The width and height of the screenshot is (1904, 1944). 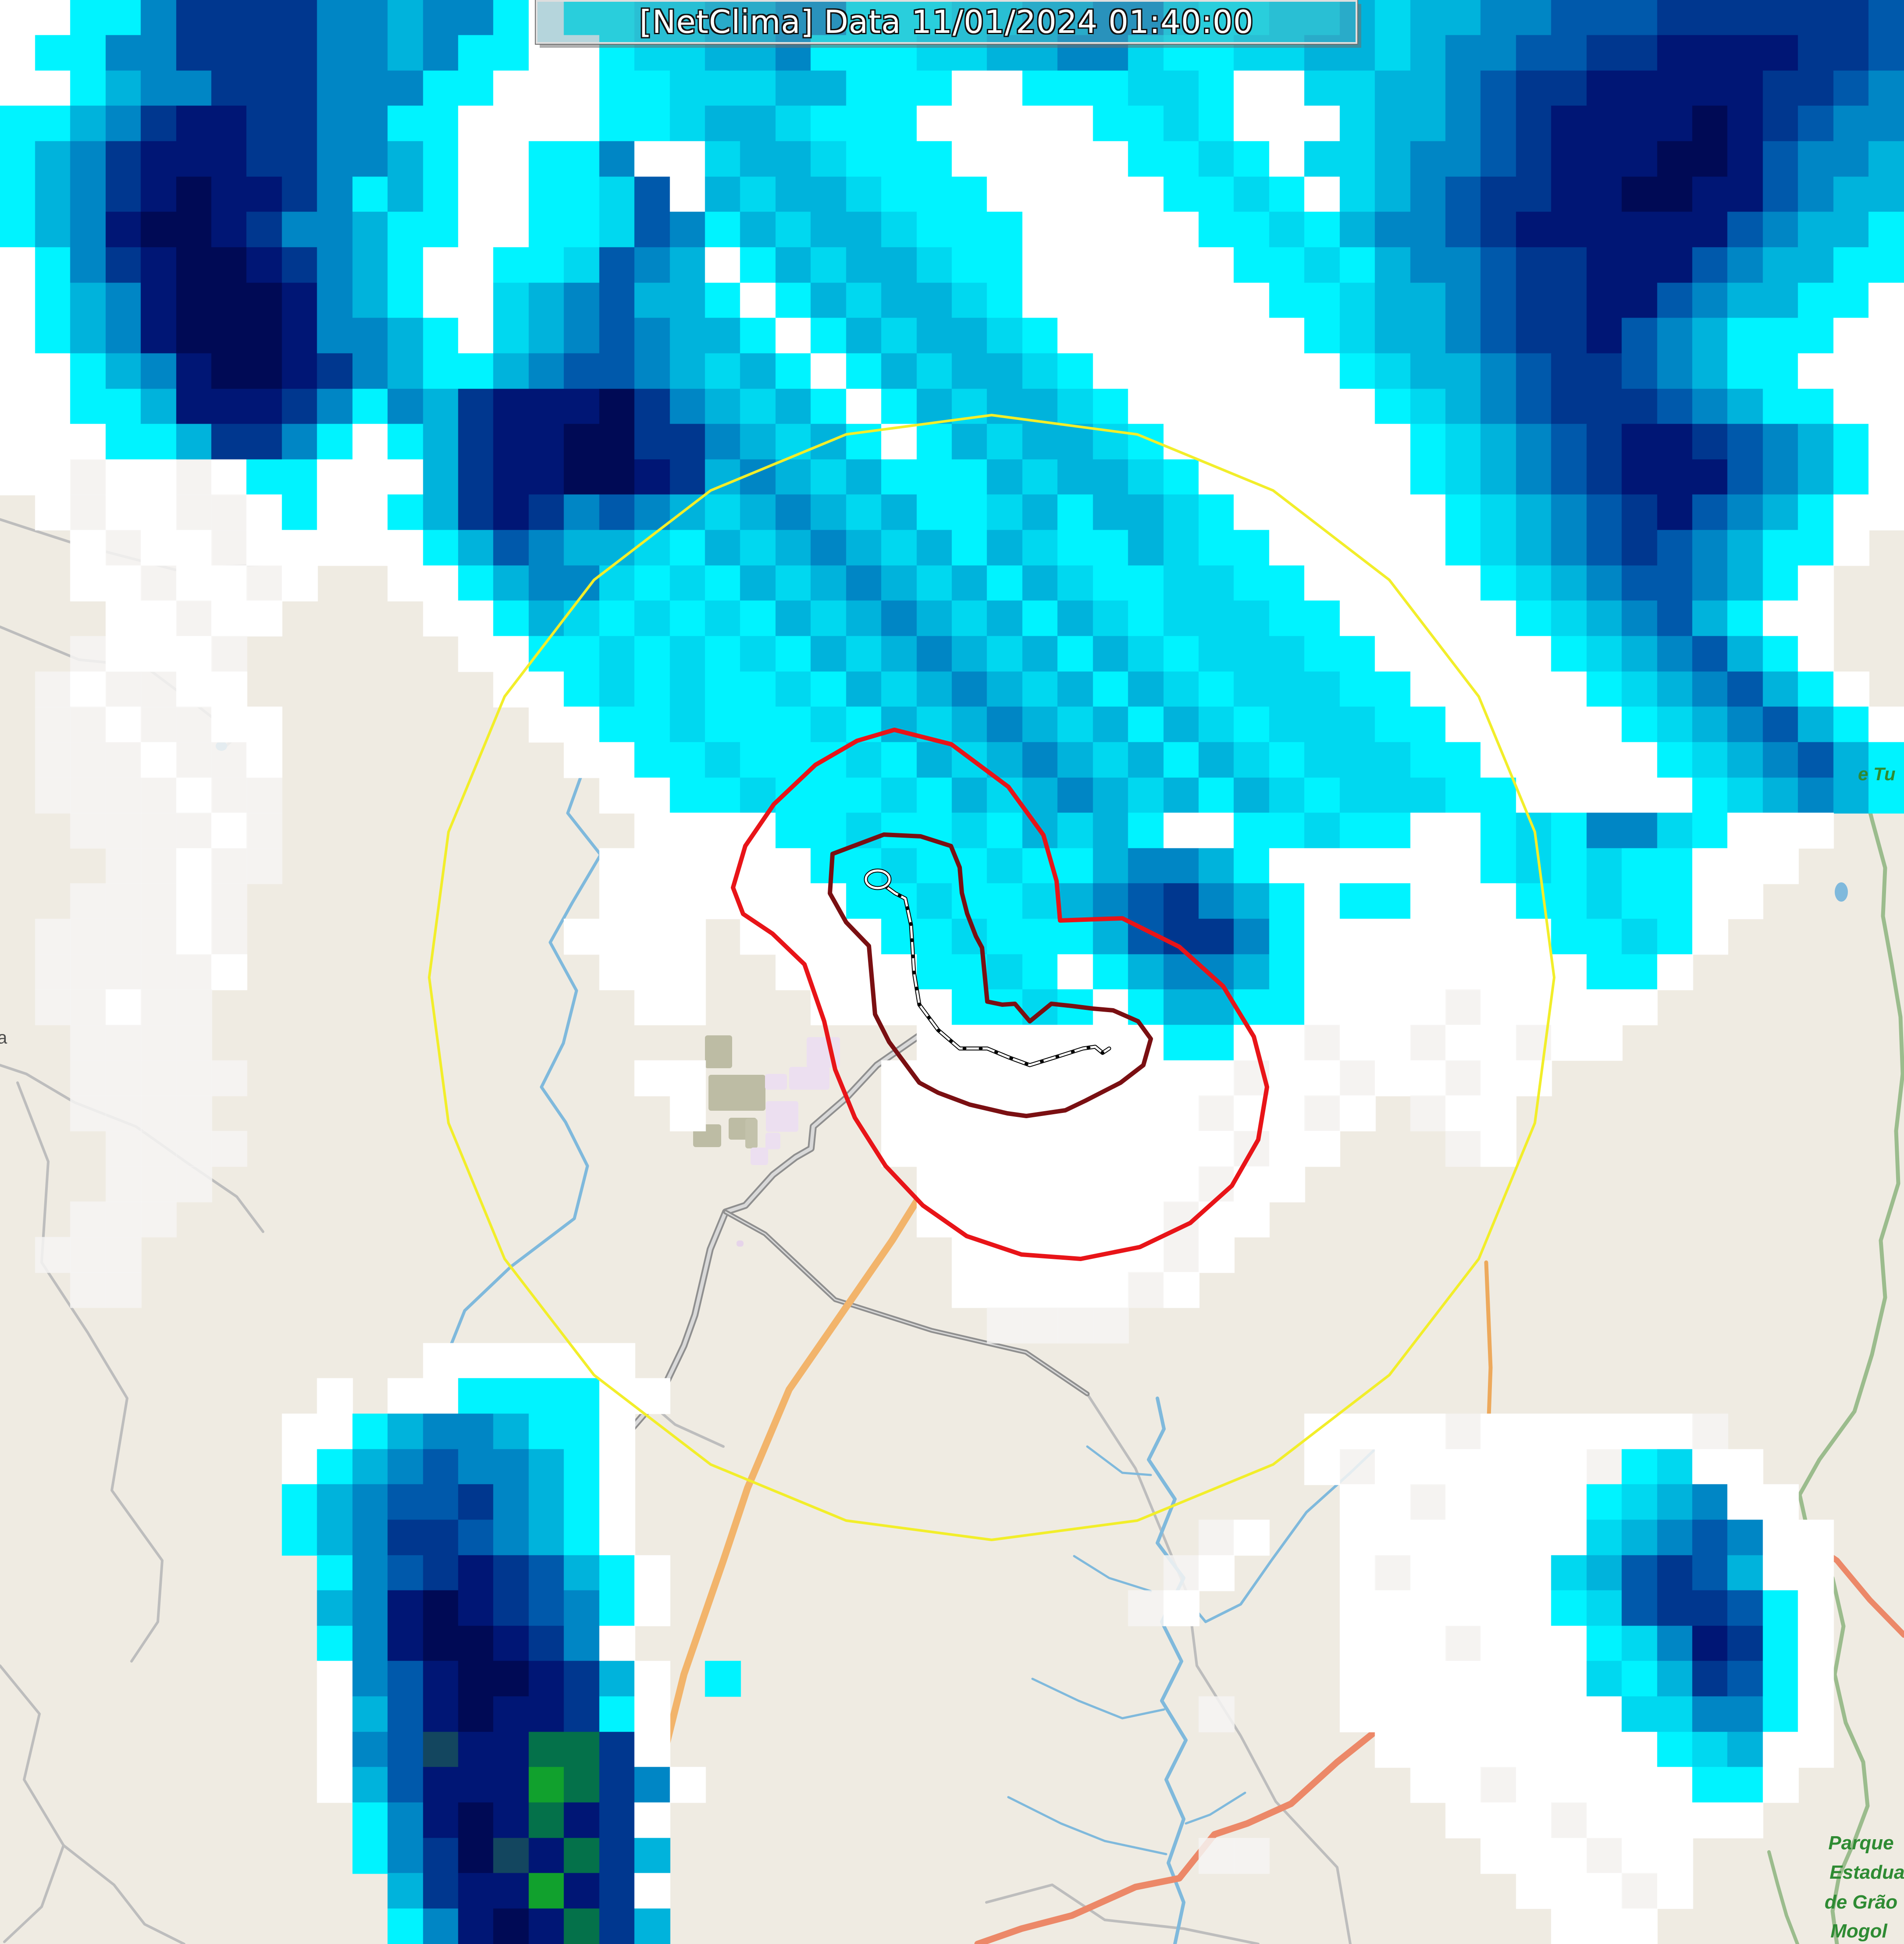 I want to click on mine-track-fill, so click(x=997, y=975).